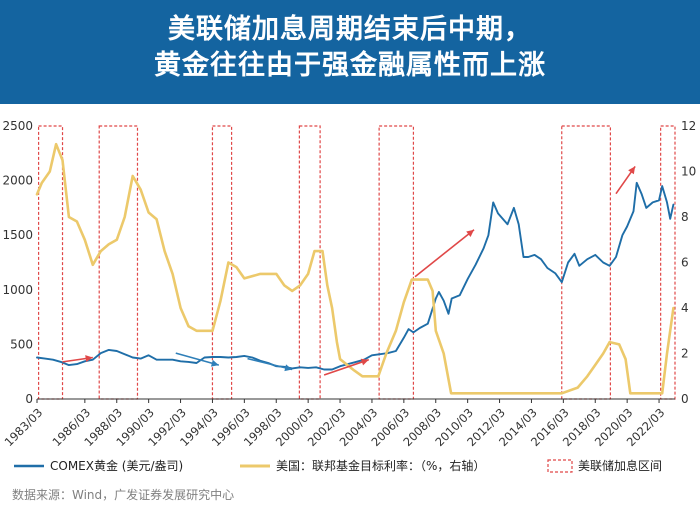 This screenshot has height=506, width=700. What do you see at coordinates (685, 354) in the screenshot?
I see `y-right-tick-label: 2` at bounding box center [685, 354].